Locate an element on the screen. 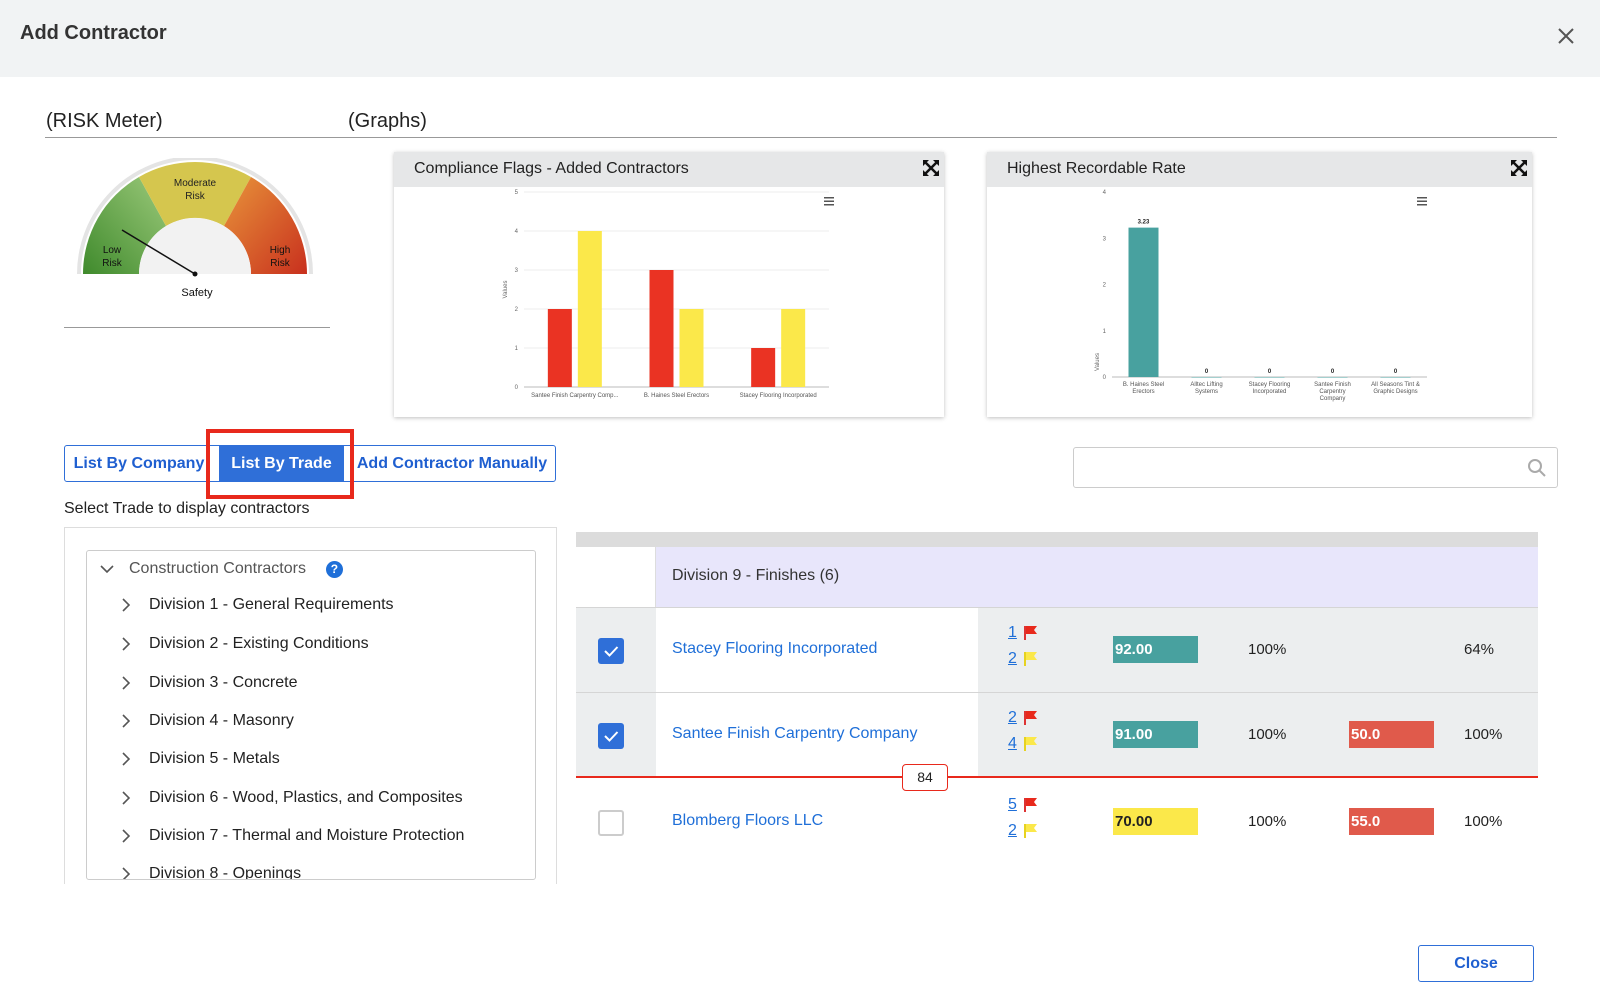 This screenshot has height=1008, width=1600. search-input is located at coordinates (1294, 468).